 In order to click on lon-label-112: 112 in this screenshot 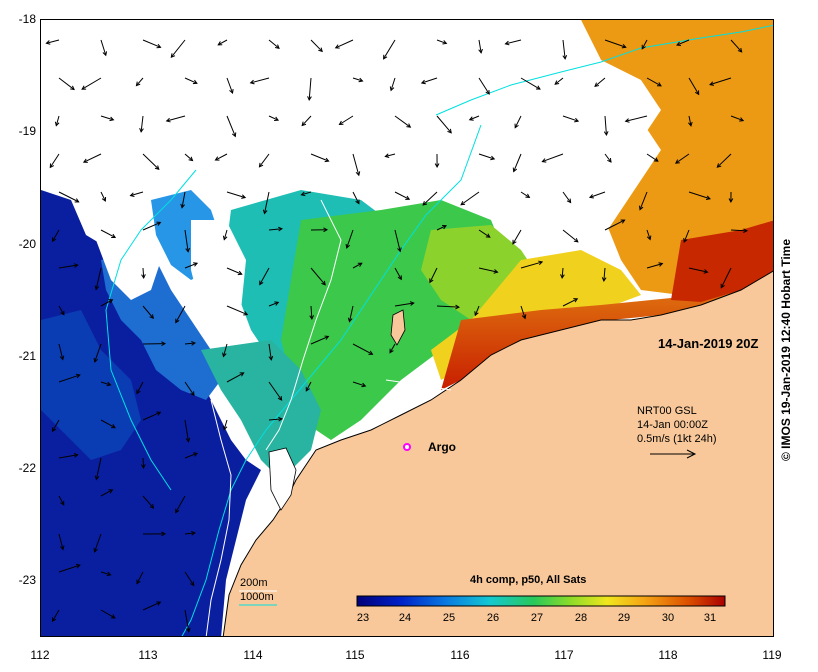, I will do `click(40, 655)`.